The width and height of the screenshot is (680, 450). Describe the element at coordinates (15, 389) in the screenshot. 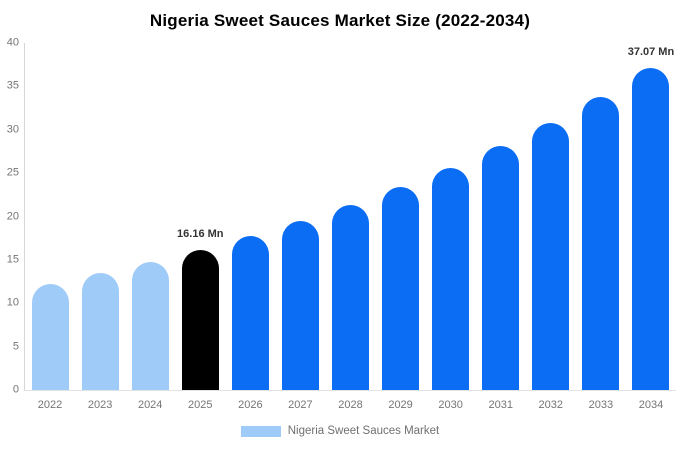

I see `y-tick-label: 0` at that location.